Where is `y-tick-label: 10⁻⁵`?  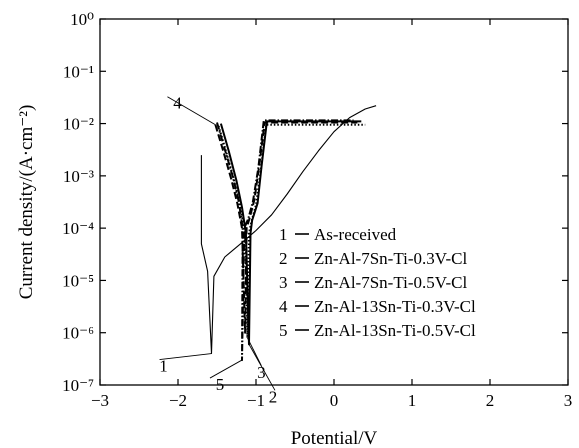 y-tick-label: 10⁻⁵ is located at coordinates (78, 280).